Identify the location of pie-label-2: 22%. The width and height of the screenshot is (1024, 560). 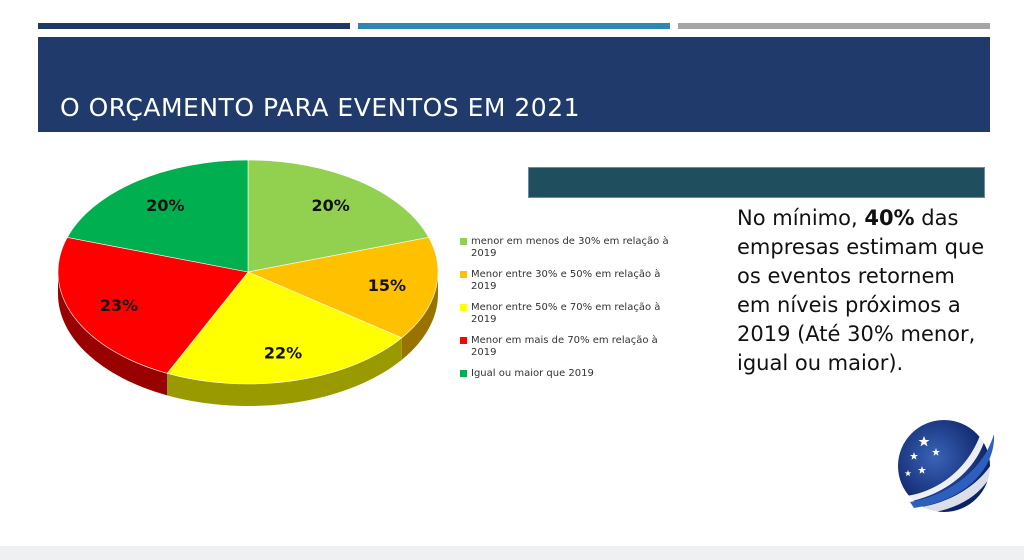
(283, 352).